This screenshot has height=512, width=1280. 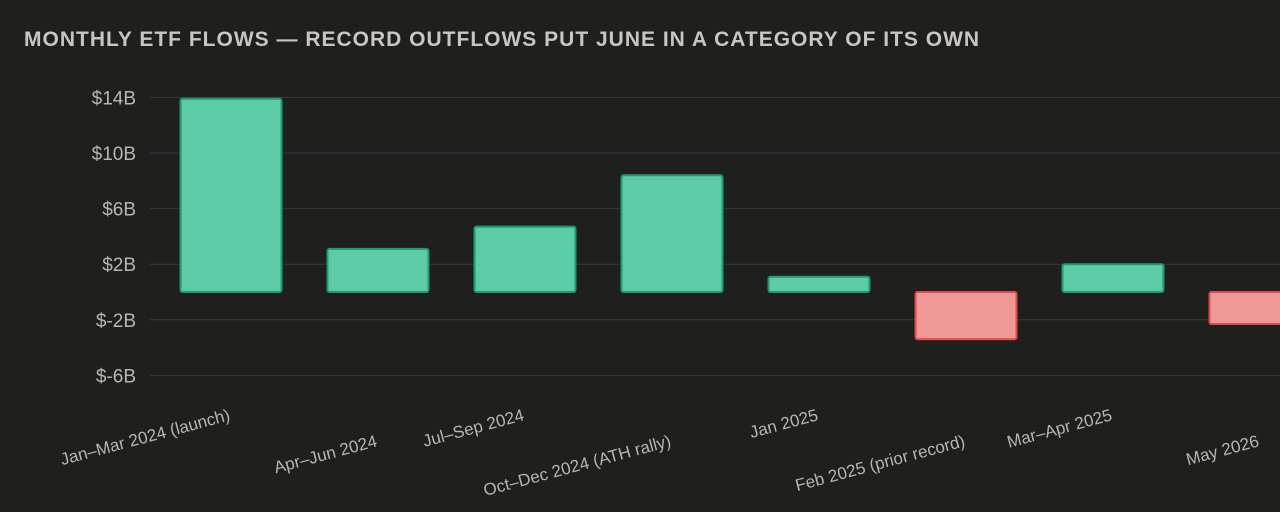 What do you see at coordinates (473, 428) in the screenshot?
I see `x-tick-label: Jul–Sep 2024` at bounding box center [473, 428].